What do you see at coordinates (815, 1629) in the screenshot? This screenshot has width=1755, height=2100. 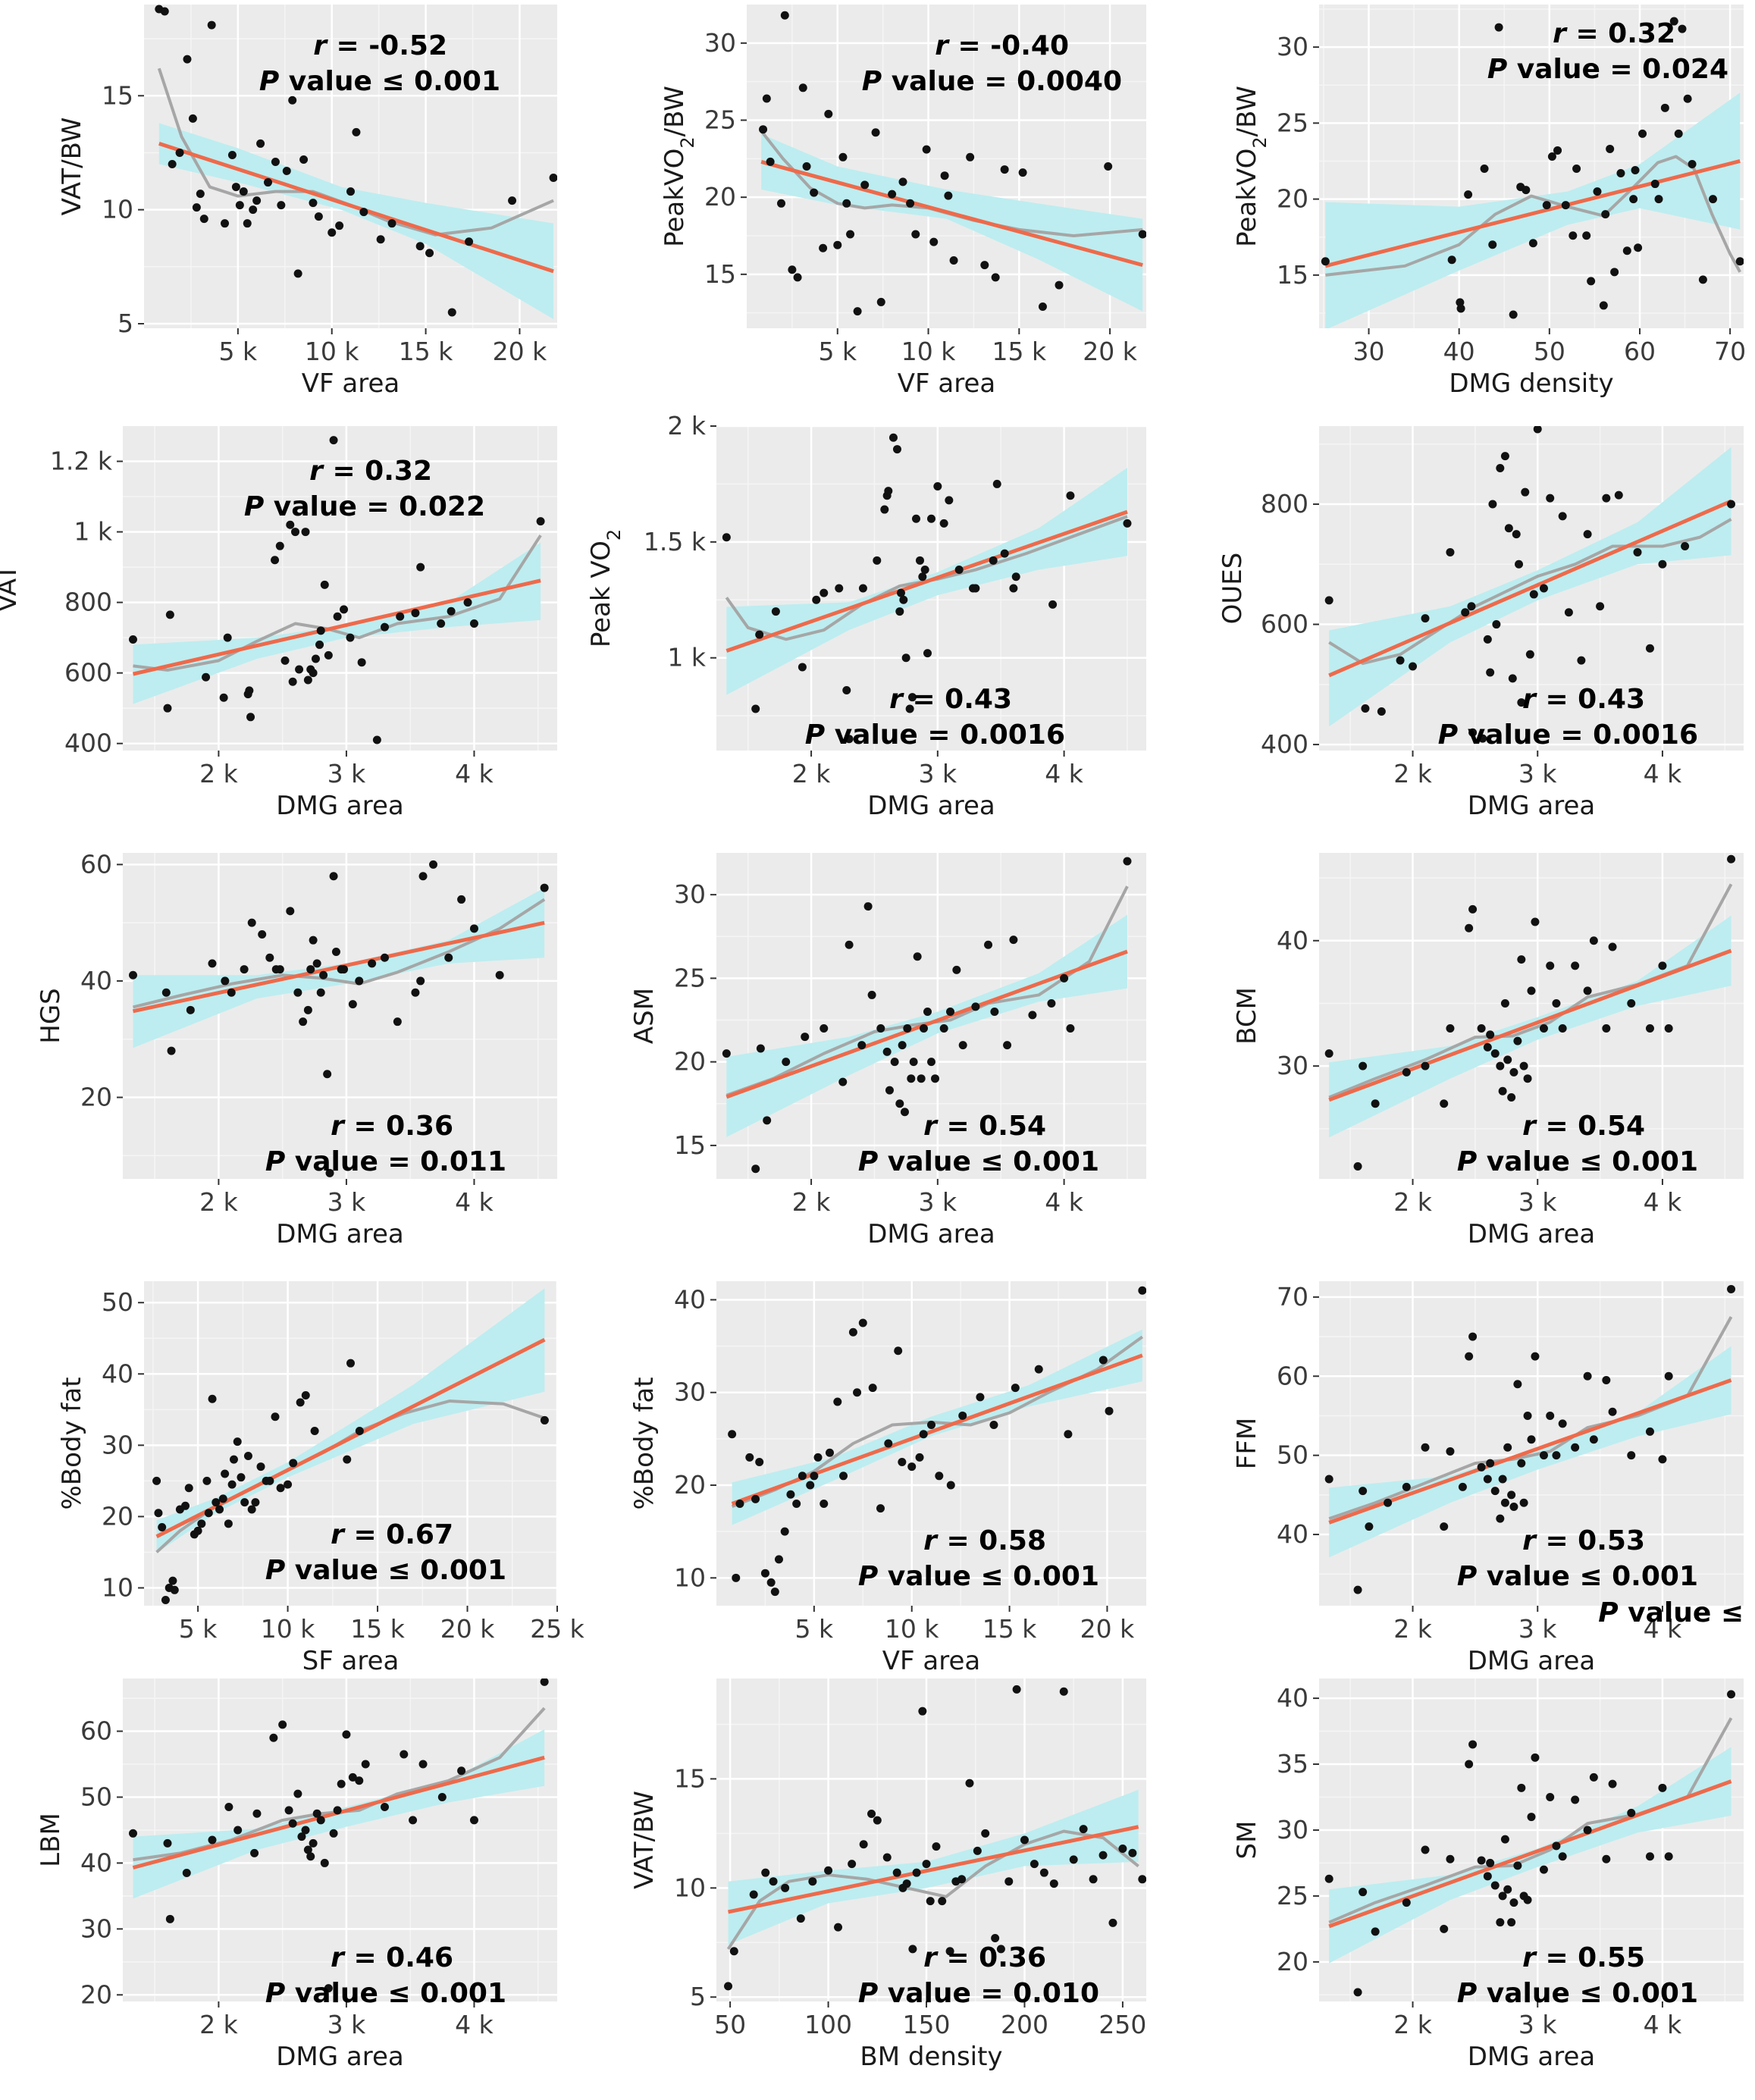 I see `x-tick-label: 5 k` at bounding box center [815, 1629].